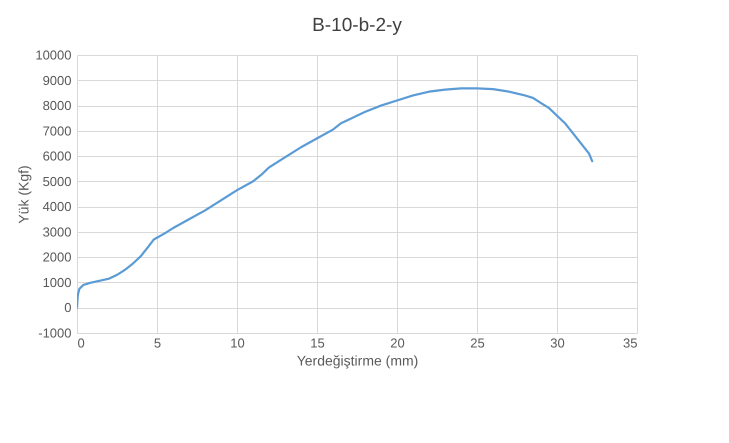 The width and height of the screenshot is (729, 443). I want to click on x-tick-label: 20, so click(397, 343).